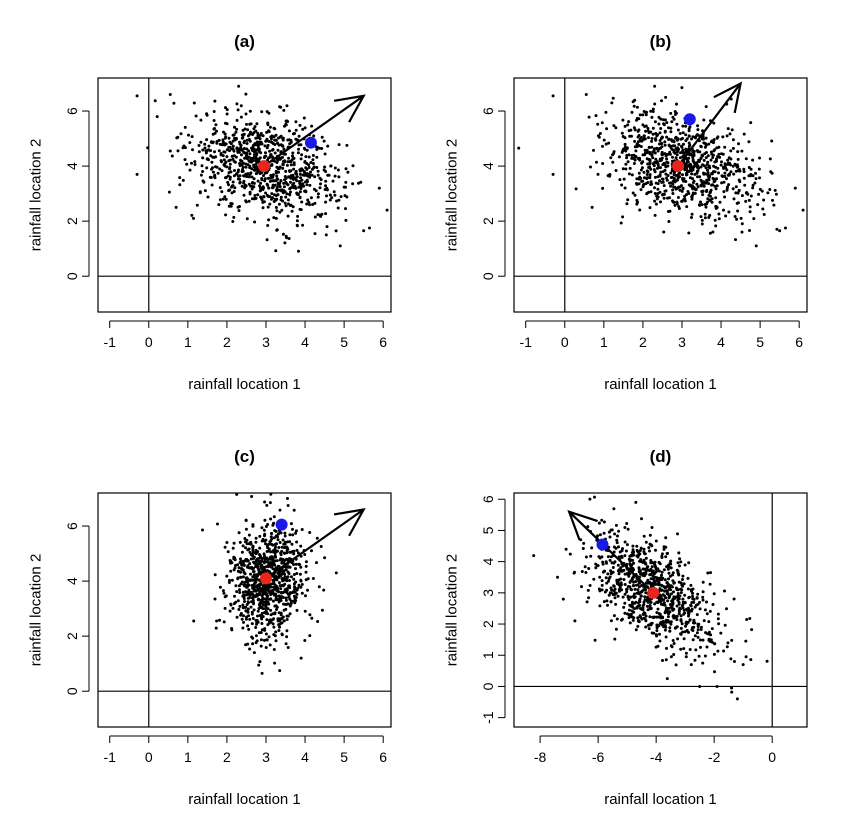 The width and height of the screenshot is (850, 836). Describe the element at coordinates (656, 757) in the screenshot. I see `x-tick-label: -4` at that location.